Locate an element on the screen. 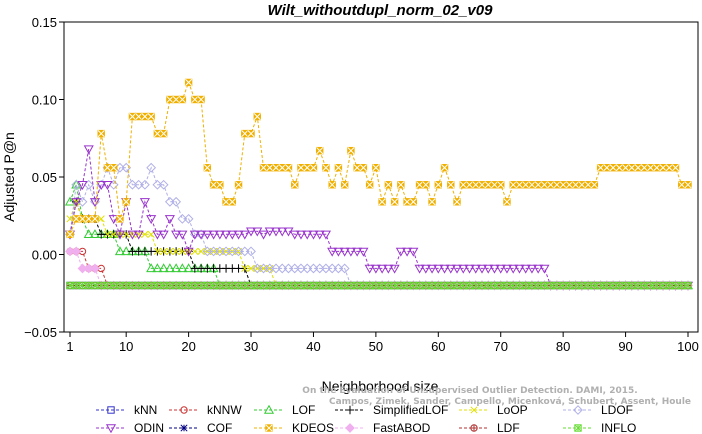 Image resolution: width=702 pixels, height=434 pixels. y-tick-label: 0.10 is located at coordinates (44, 100).